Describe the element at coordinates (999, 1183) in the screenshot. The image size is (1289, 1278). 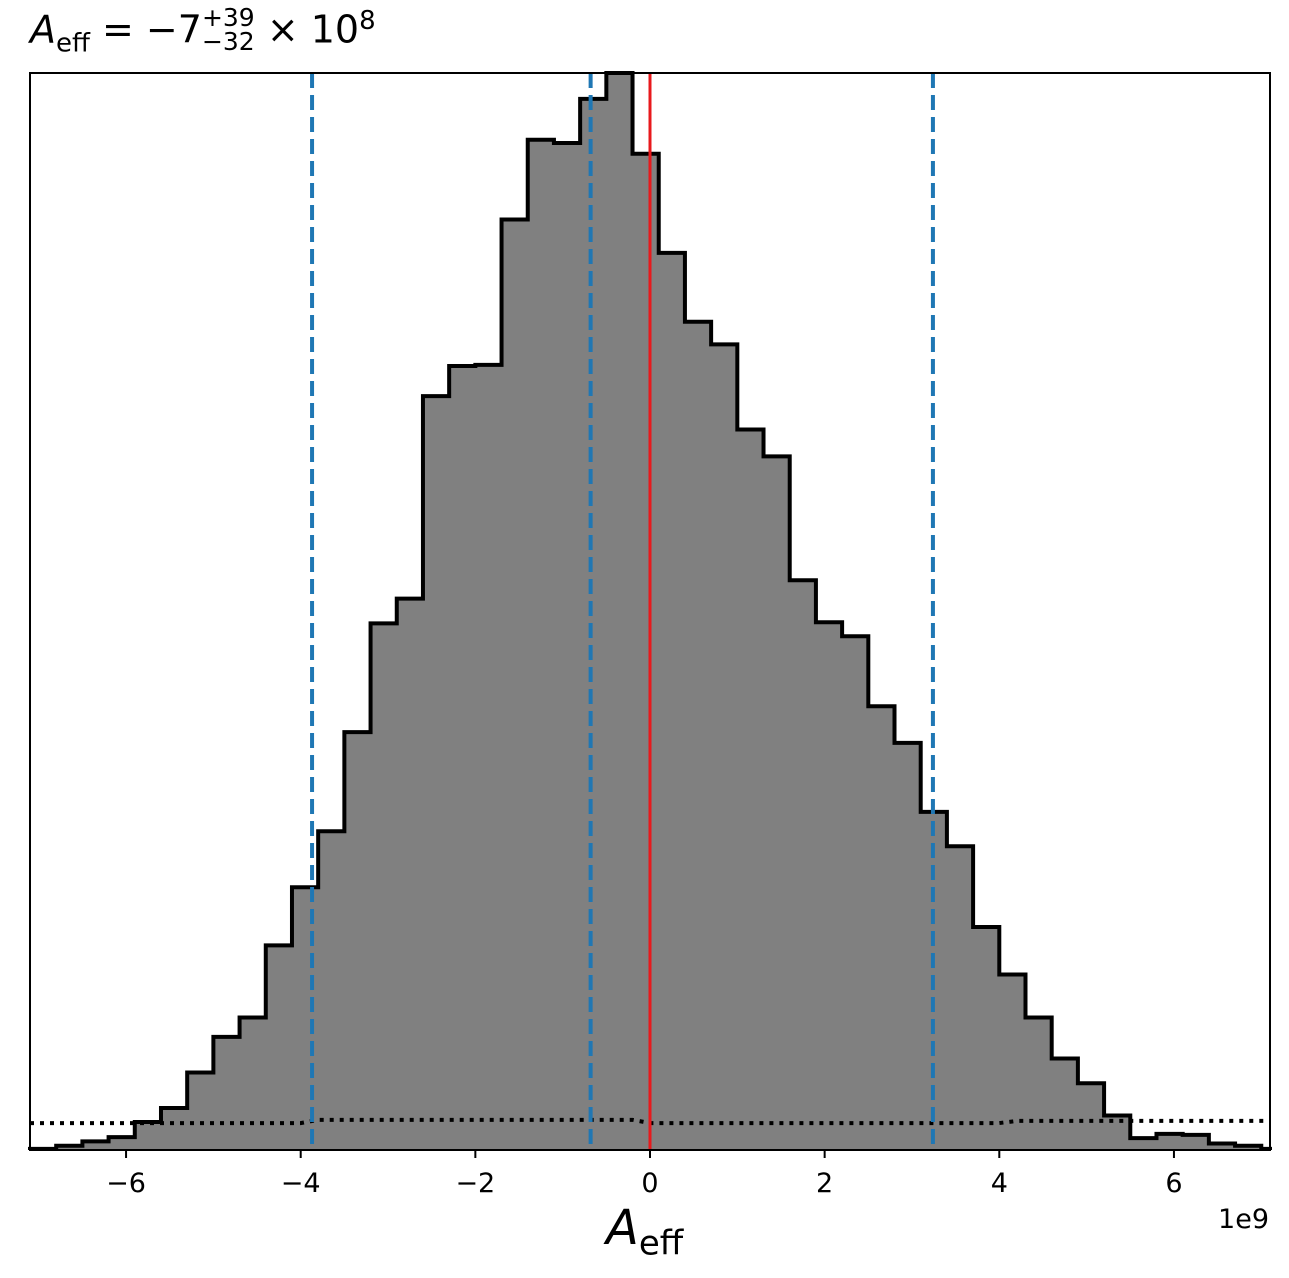
I see `x-tick-label: 4` at that location.